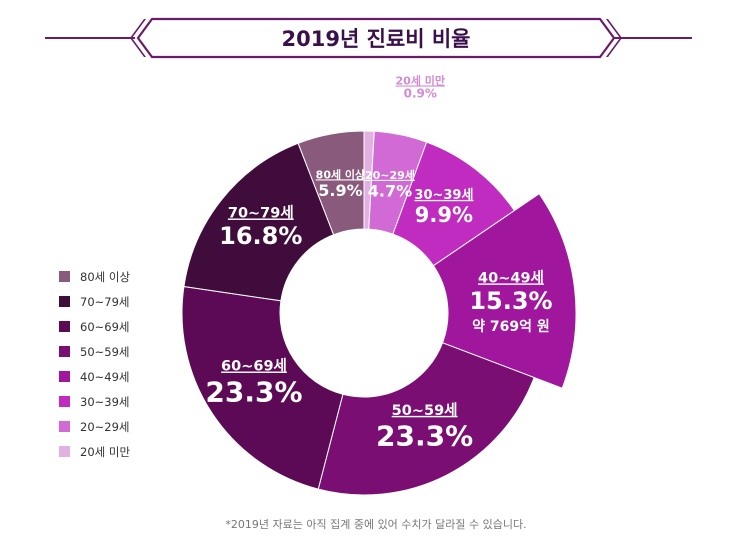 The image size is (752, 544). Describe the element at coordinates (104, 327) in the screenshot. I see `legend-label: 60~69세` at that location.